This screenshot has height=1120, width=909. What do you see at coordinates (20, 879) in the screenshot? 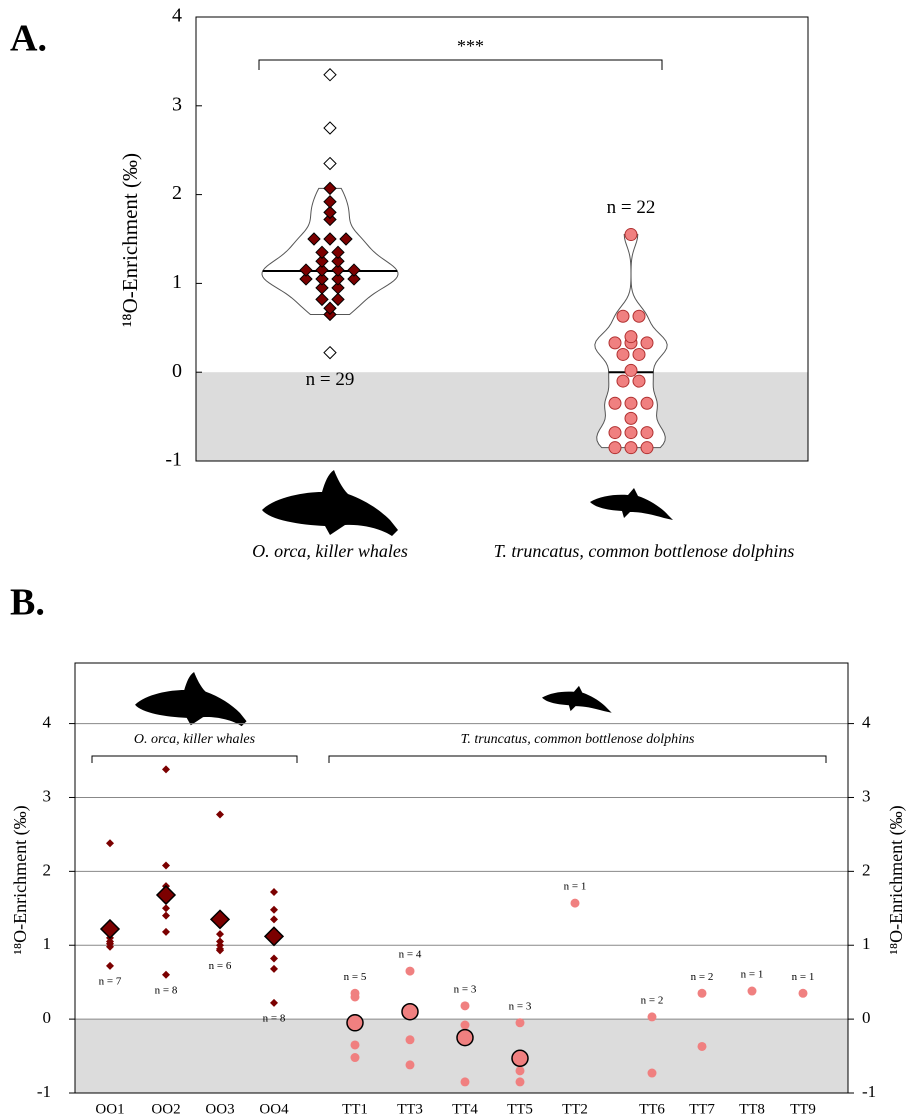
I see `y-axis-label: ¹⁸O-Enrichment (‰)` at bounding box center [20, 879].